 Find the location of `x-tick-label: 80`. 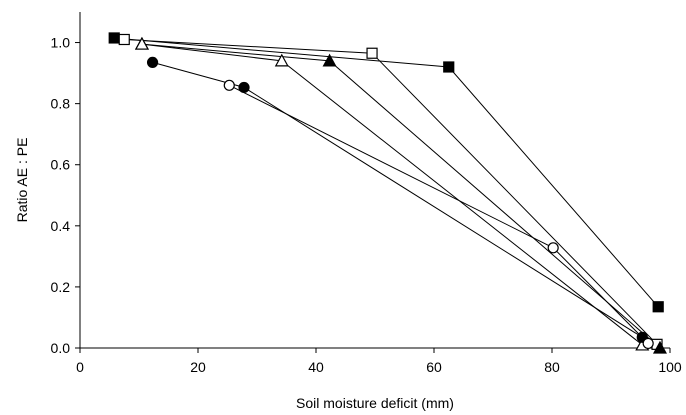

x-tick-label: 80 is located at coordinates (552, 367).